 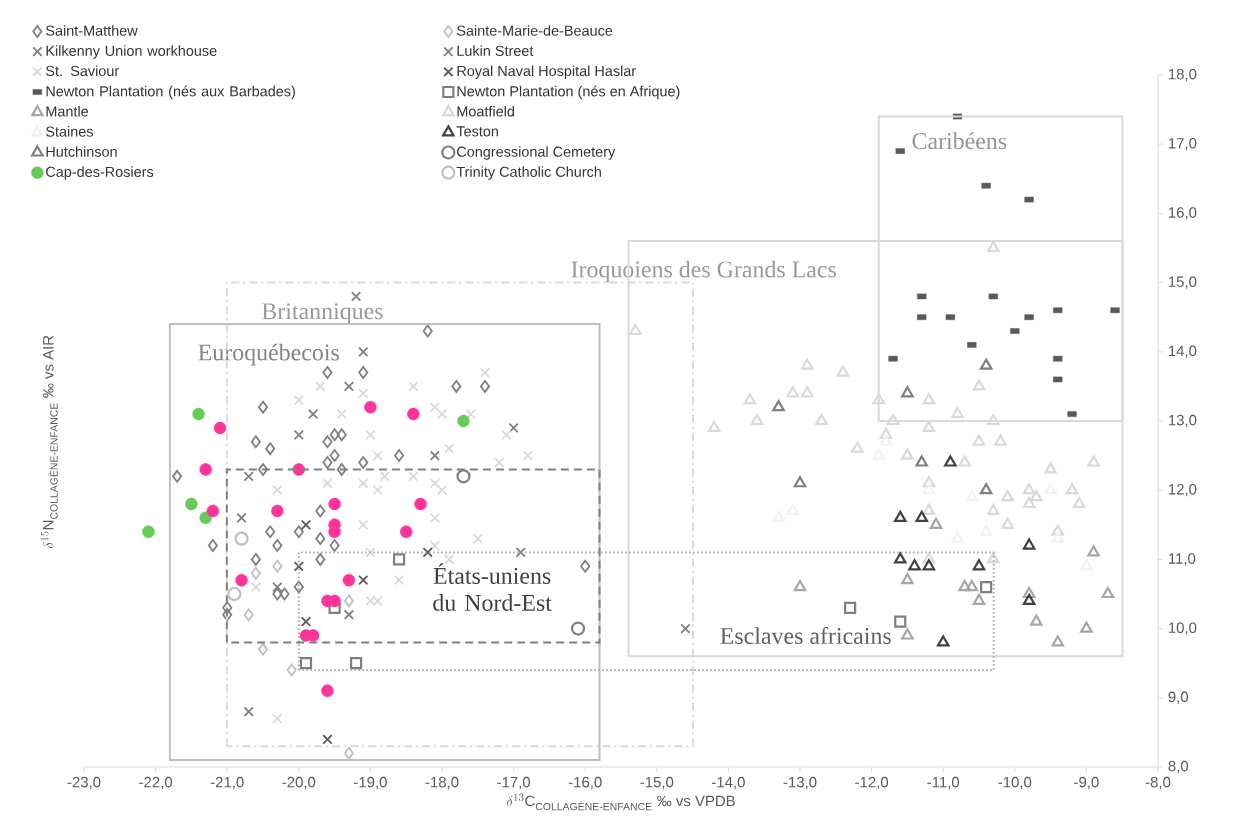 What do you see at coordinates (1086, 783) in the screenshot?
I see `x-tick-label: -9,0` at bounding box center [1086, 783].